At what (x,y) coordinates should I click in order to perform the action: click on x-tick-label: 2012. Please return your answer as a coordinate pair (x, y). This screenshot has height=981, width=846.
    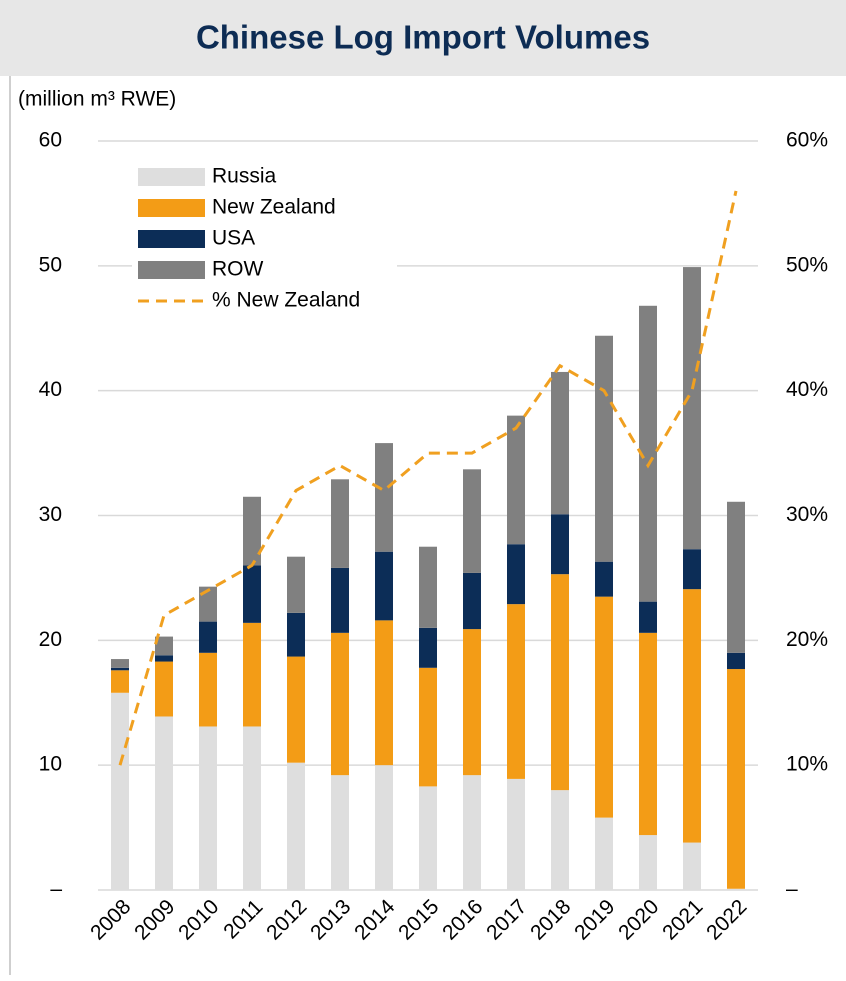
    Looking at the image, I should click on (286, 919).